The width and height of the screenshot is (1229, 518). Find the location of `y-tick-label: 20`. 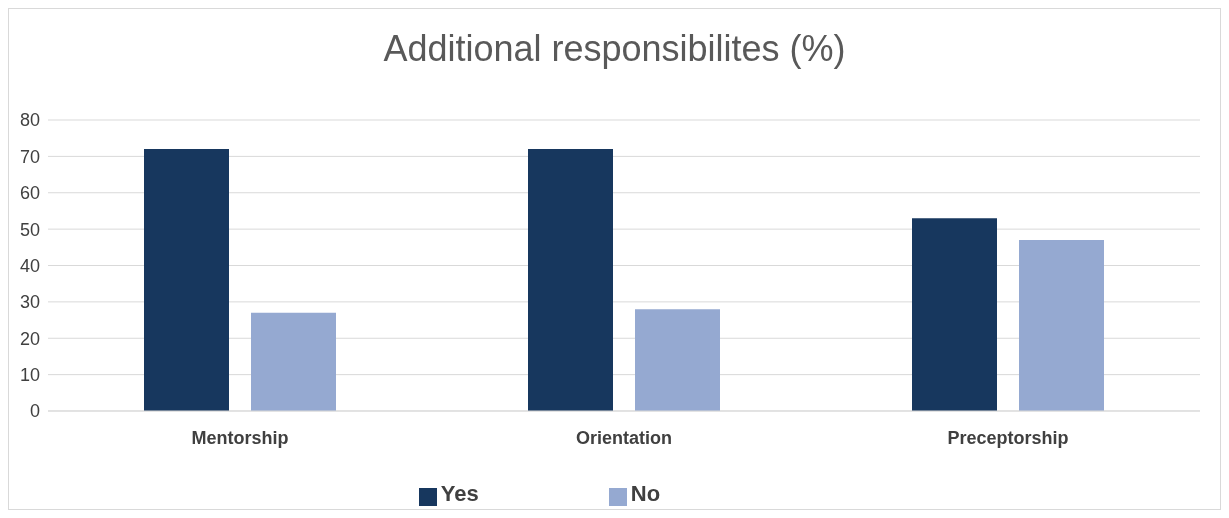

y-tick-label: 20 is located at coordinates (29, 338).